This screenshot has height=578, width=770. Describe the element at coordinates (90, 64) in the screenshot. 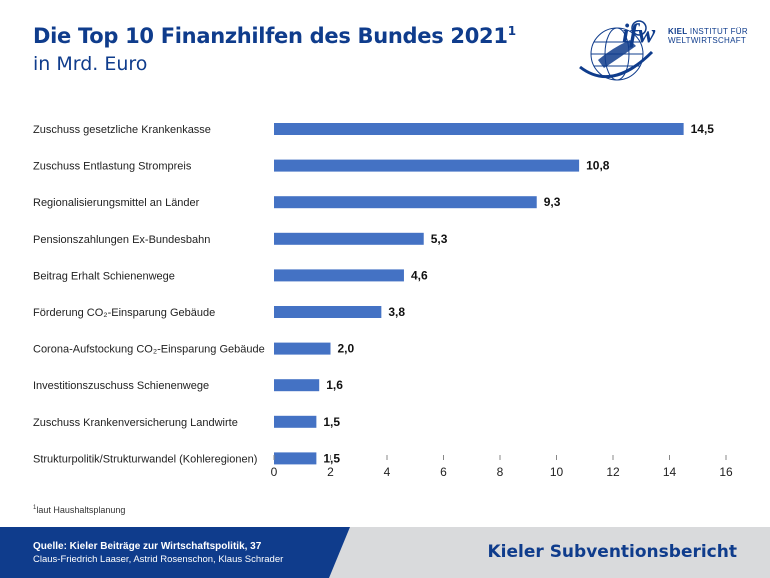

I see `chart-subtitle: in Mrd. Euro` at that location.